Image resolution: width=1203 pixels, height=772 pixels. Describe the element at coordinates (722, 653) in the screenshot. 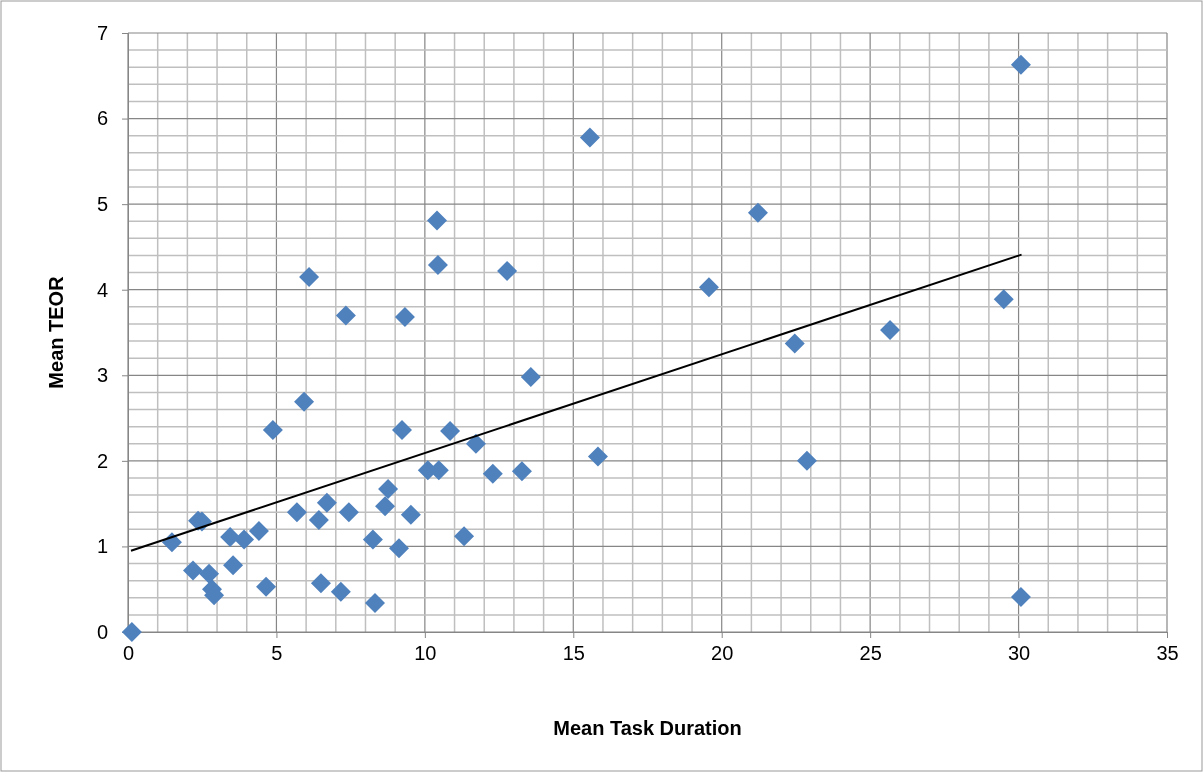

I see `x-tick-label: 20` at that location.